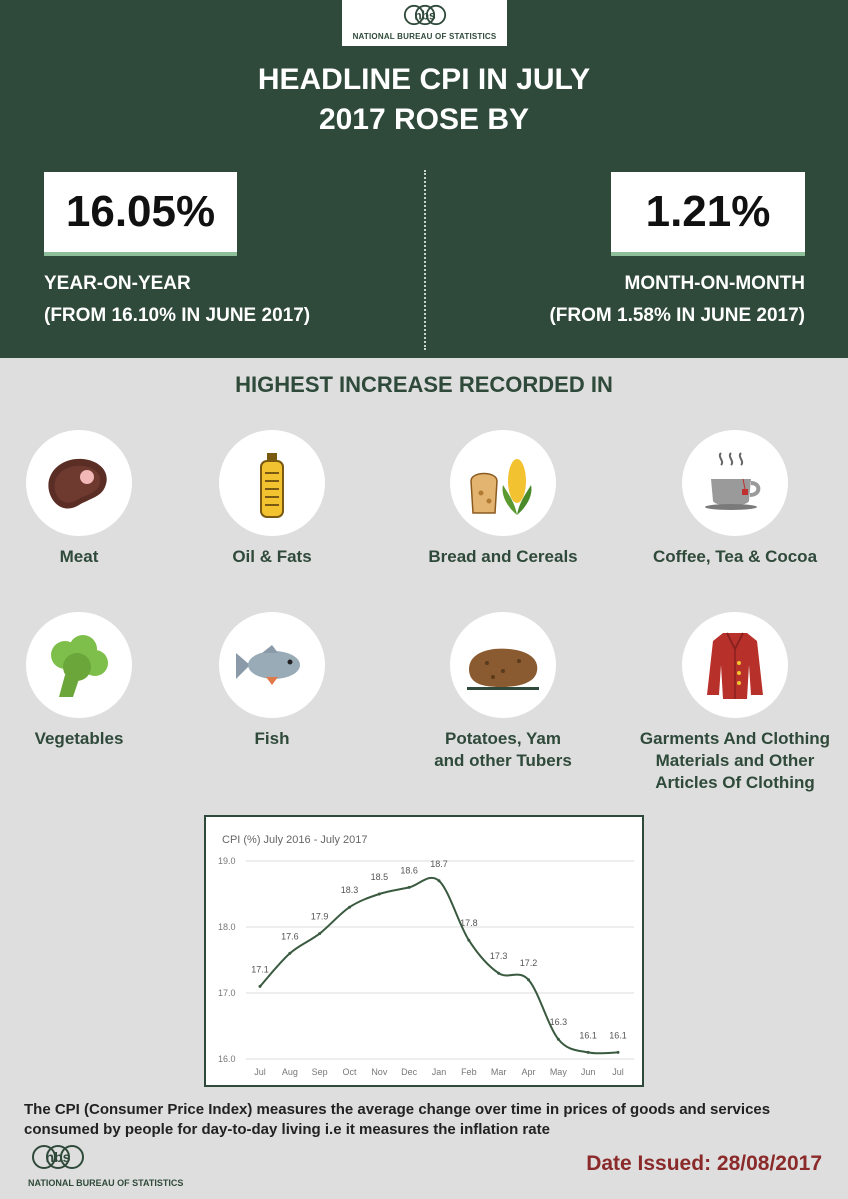 Image resolution: width=848 pixels, height=1199 pixels. I want to click on category-meat: Meat, so click(92, 499).